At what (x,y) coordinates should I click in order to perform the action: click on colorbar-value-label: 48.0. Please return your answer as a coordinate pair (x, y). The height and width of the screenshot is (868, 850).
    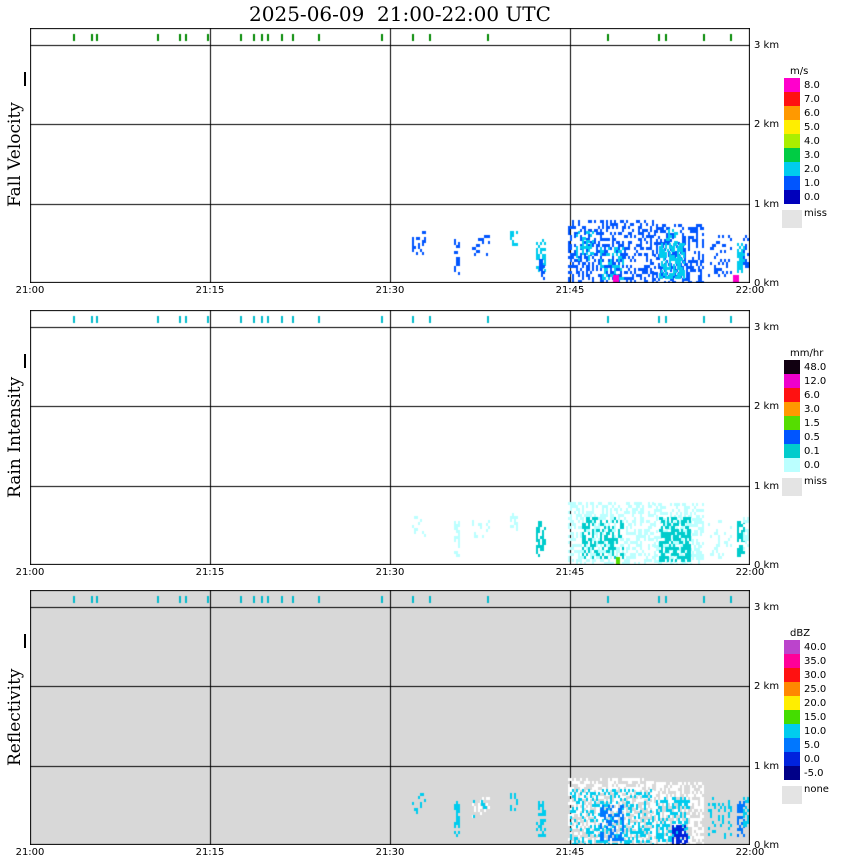
    Looking at the image, I should click on (815, 367).